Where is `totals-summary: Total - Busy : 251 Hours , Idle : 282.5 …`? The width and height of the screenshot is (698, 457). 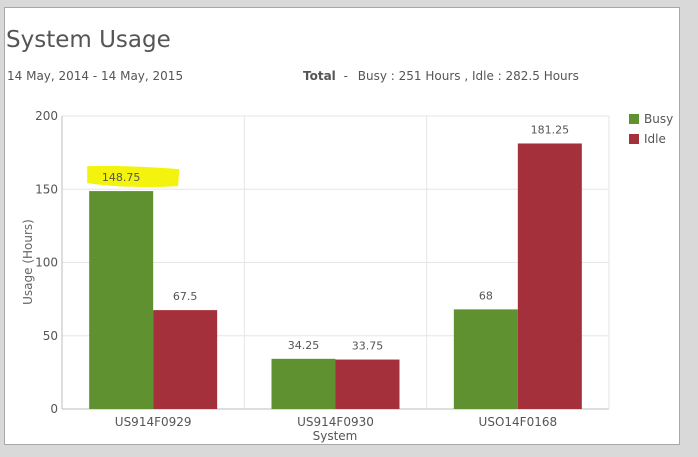
totals-summary: Total - Busy : 251 Hours , Idle : 282.5 … is located at coordinates (441, 76).